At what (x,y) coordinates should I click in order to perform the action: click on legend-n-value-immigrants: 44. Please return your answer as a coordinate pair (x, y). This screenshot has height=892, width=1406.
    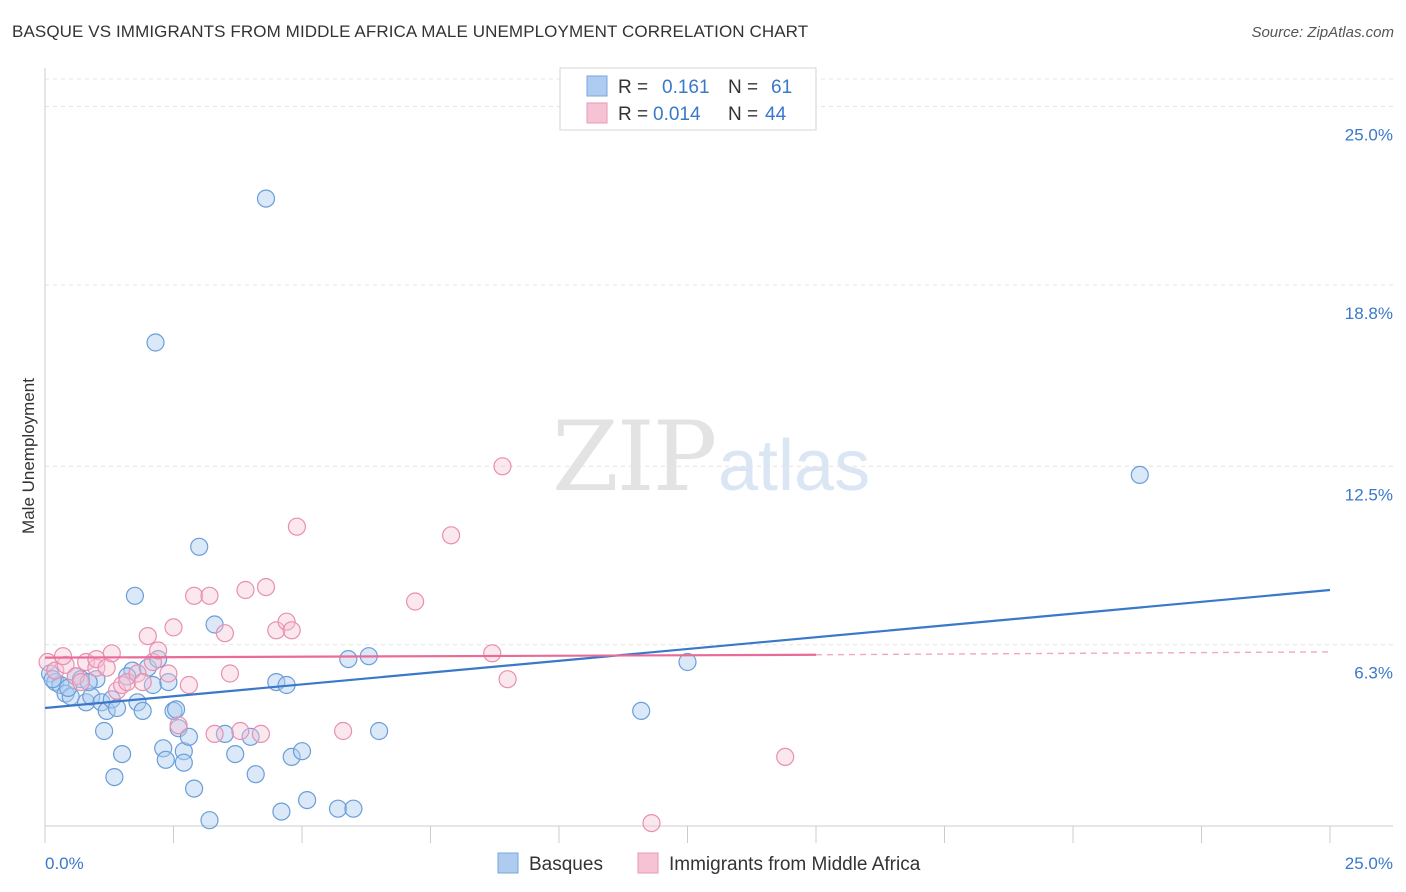
    Looking at the image, I should click on (776, 114).